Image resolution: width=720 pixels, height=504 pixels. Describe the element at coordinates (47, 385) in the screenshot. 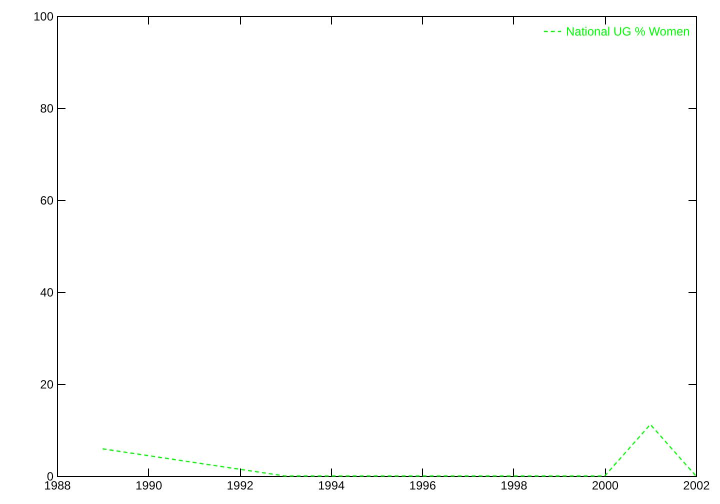

I see `y-tick-label: 20` at that location.